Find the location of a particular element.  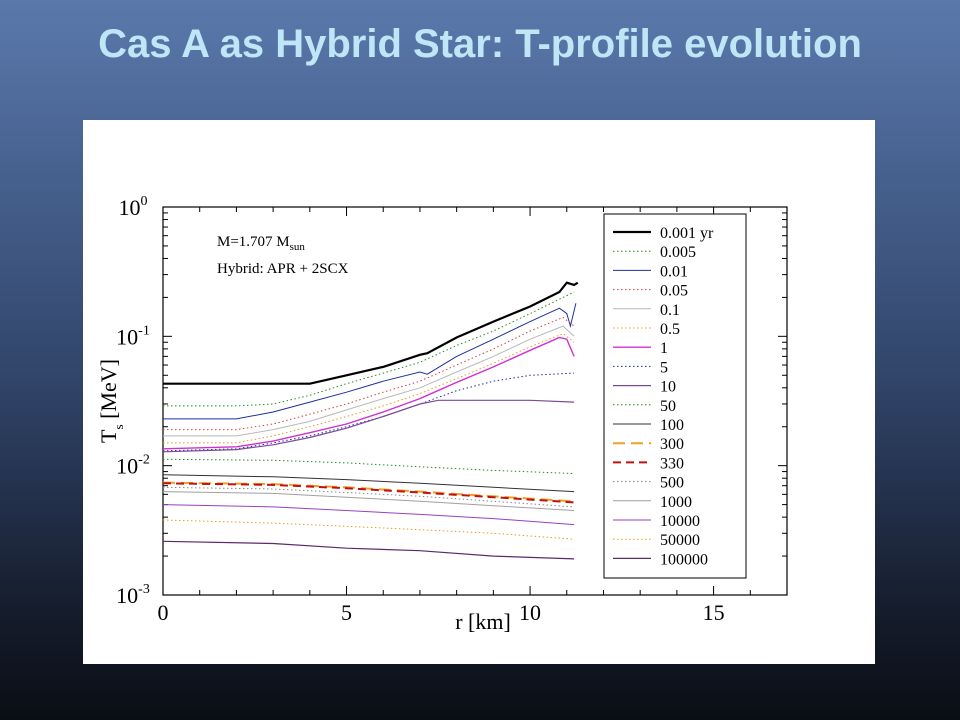

legend-label-2: 0.01 is located at coordinates (674, 271).